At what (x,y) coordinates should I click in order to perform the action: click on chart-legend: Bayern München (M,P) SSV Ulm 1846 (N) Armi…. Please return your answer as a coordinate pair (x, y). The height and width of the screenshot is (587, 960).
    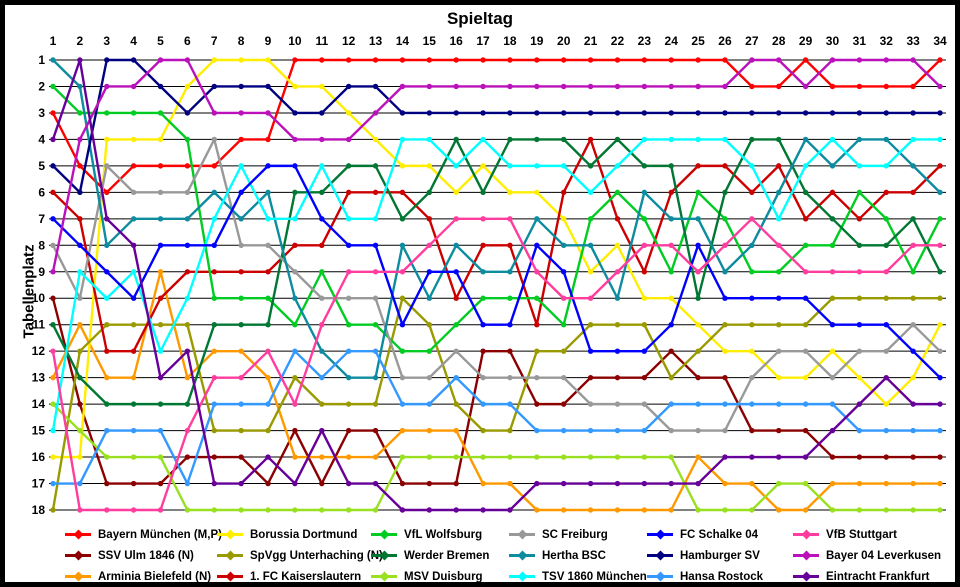
    Looking at the image, I should click on (480, 553).